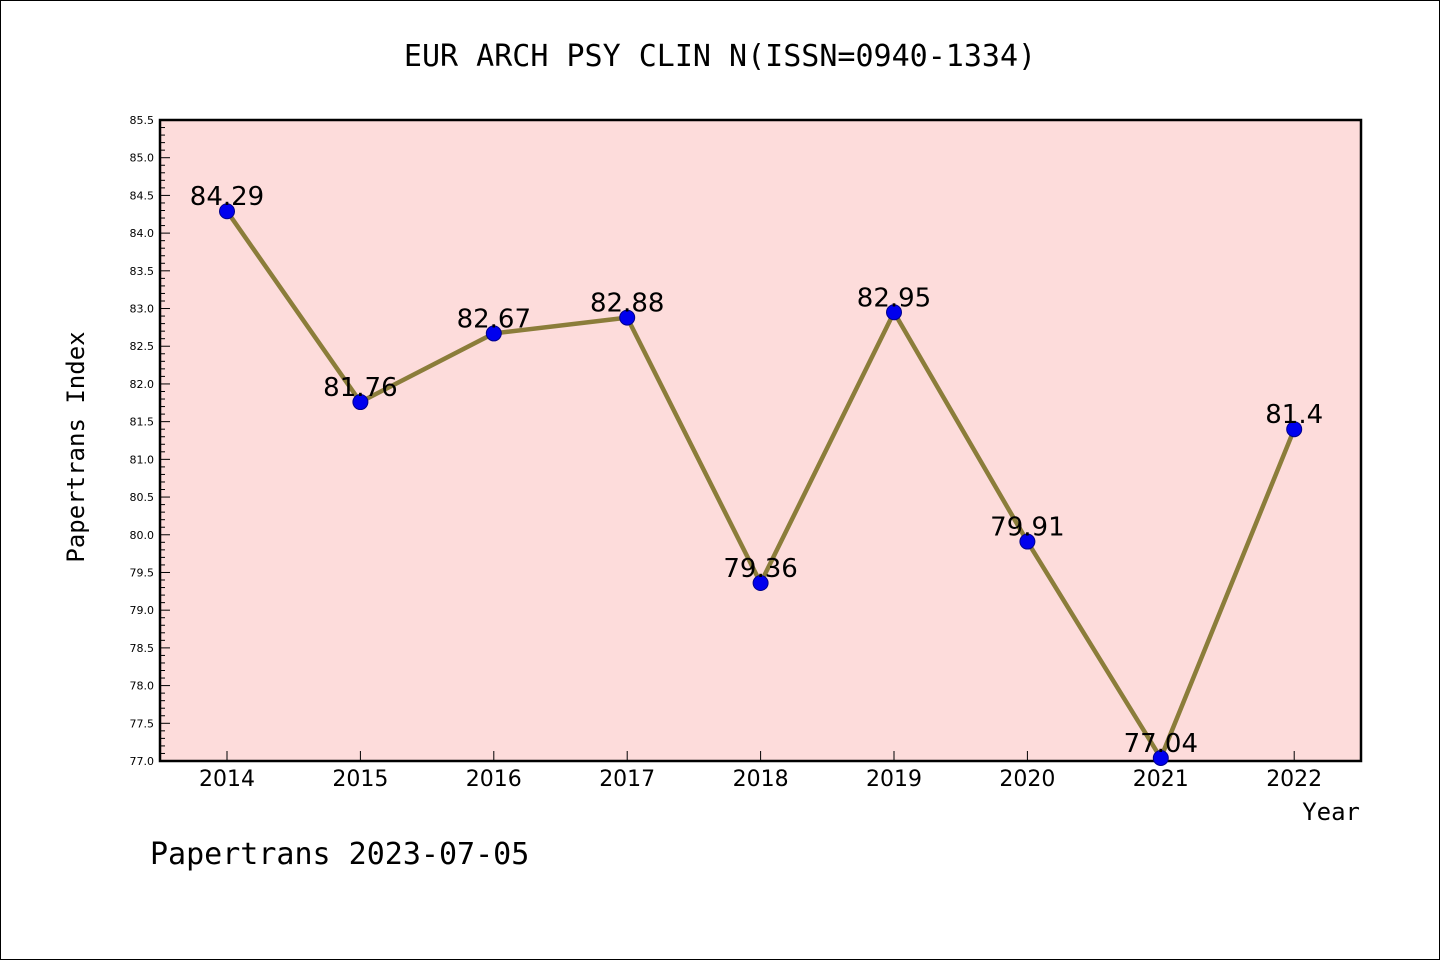  I want to click on data-label: 84.29, so click(227, 197).